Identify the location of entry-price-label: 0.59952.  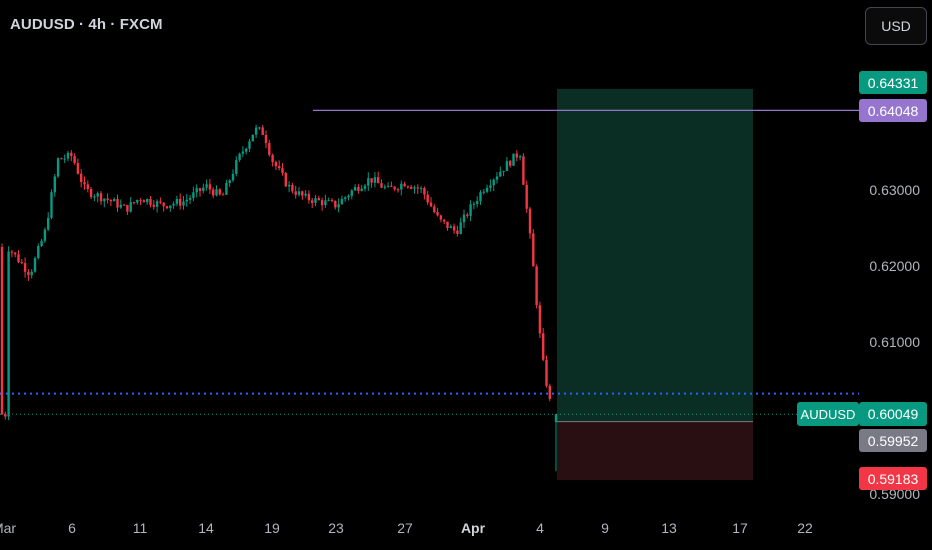
(893, 440).